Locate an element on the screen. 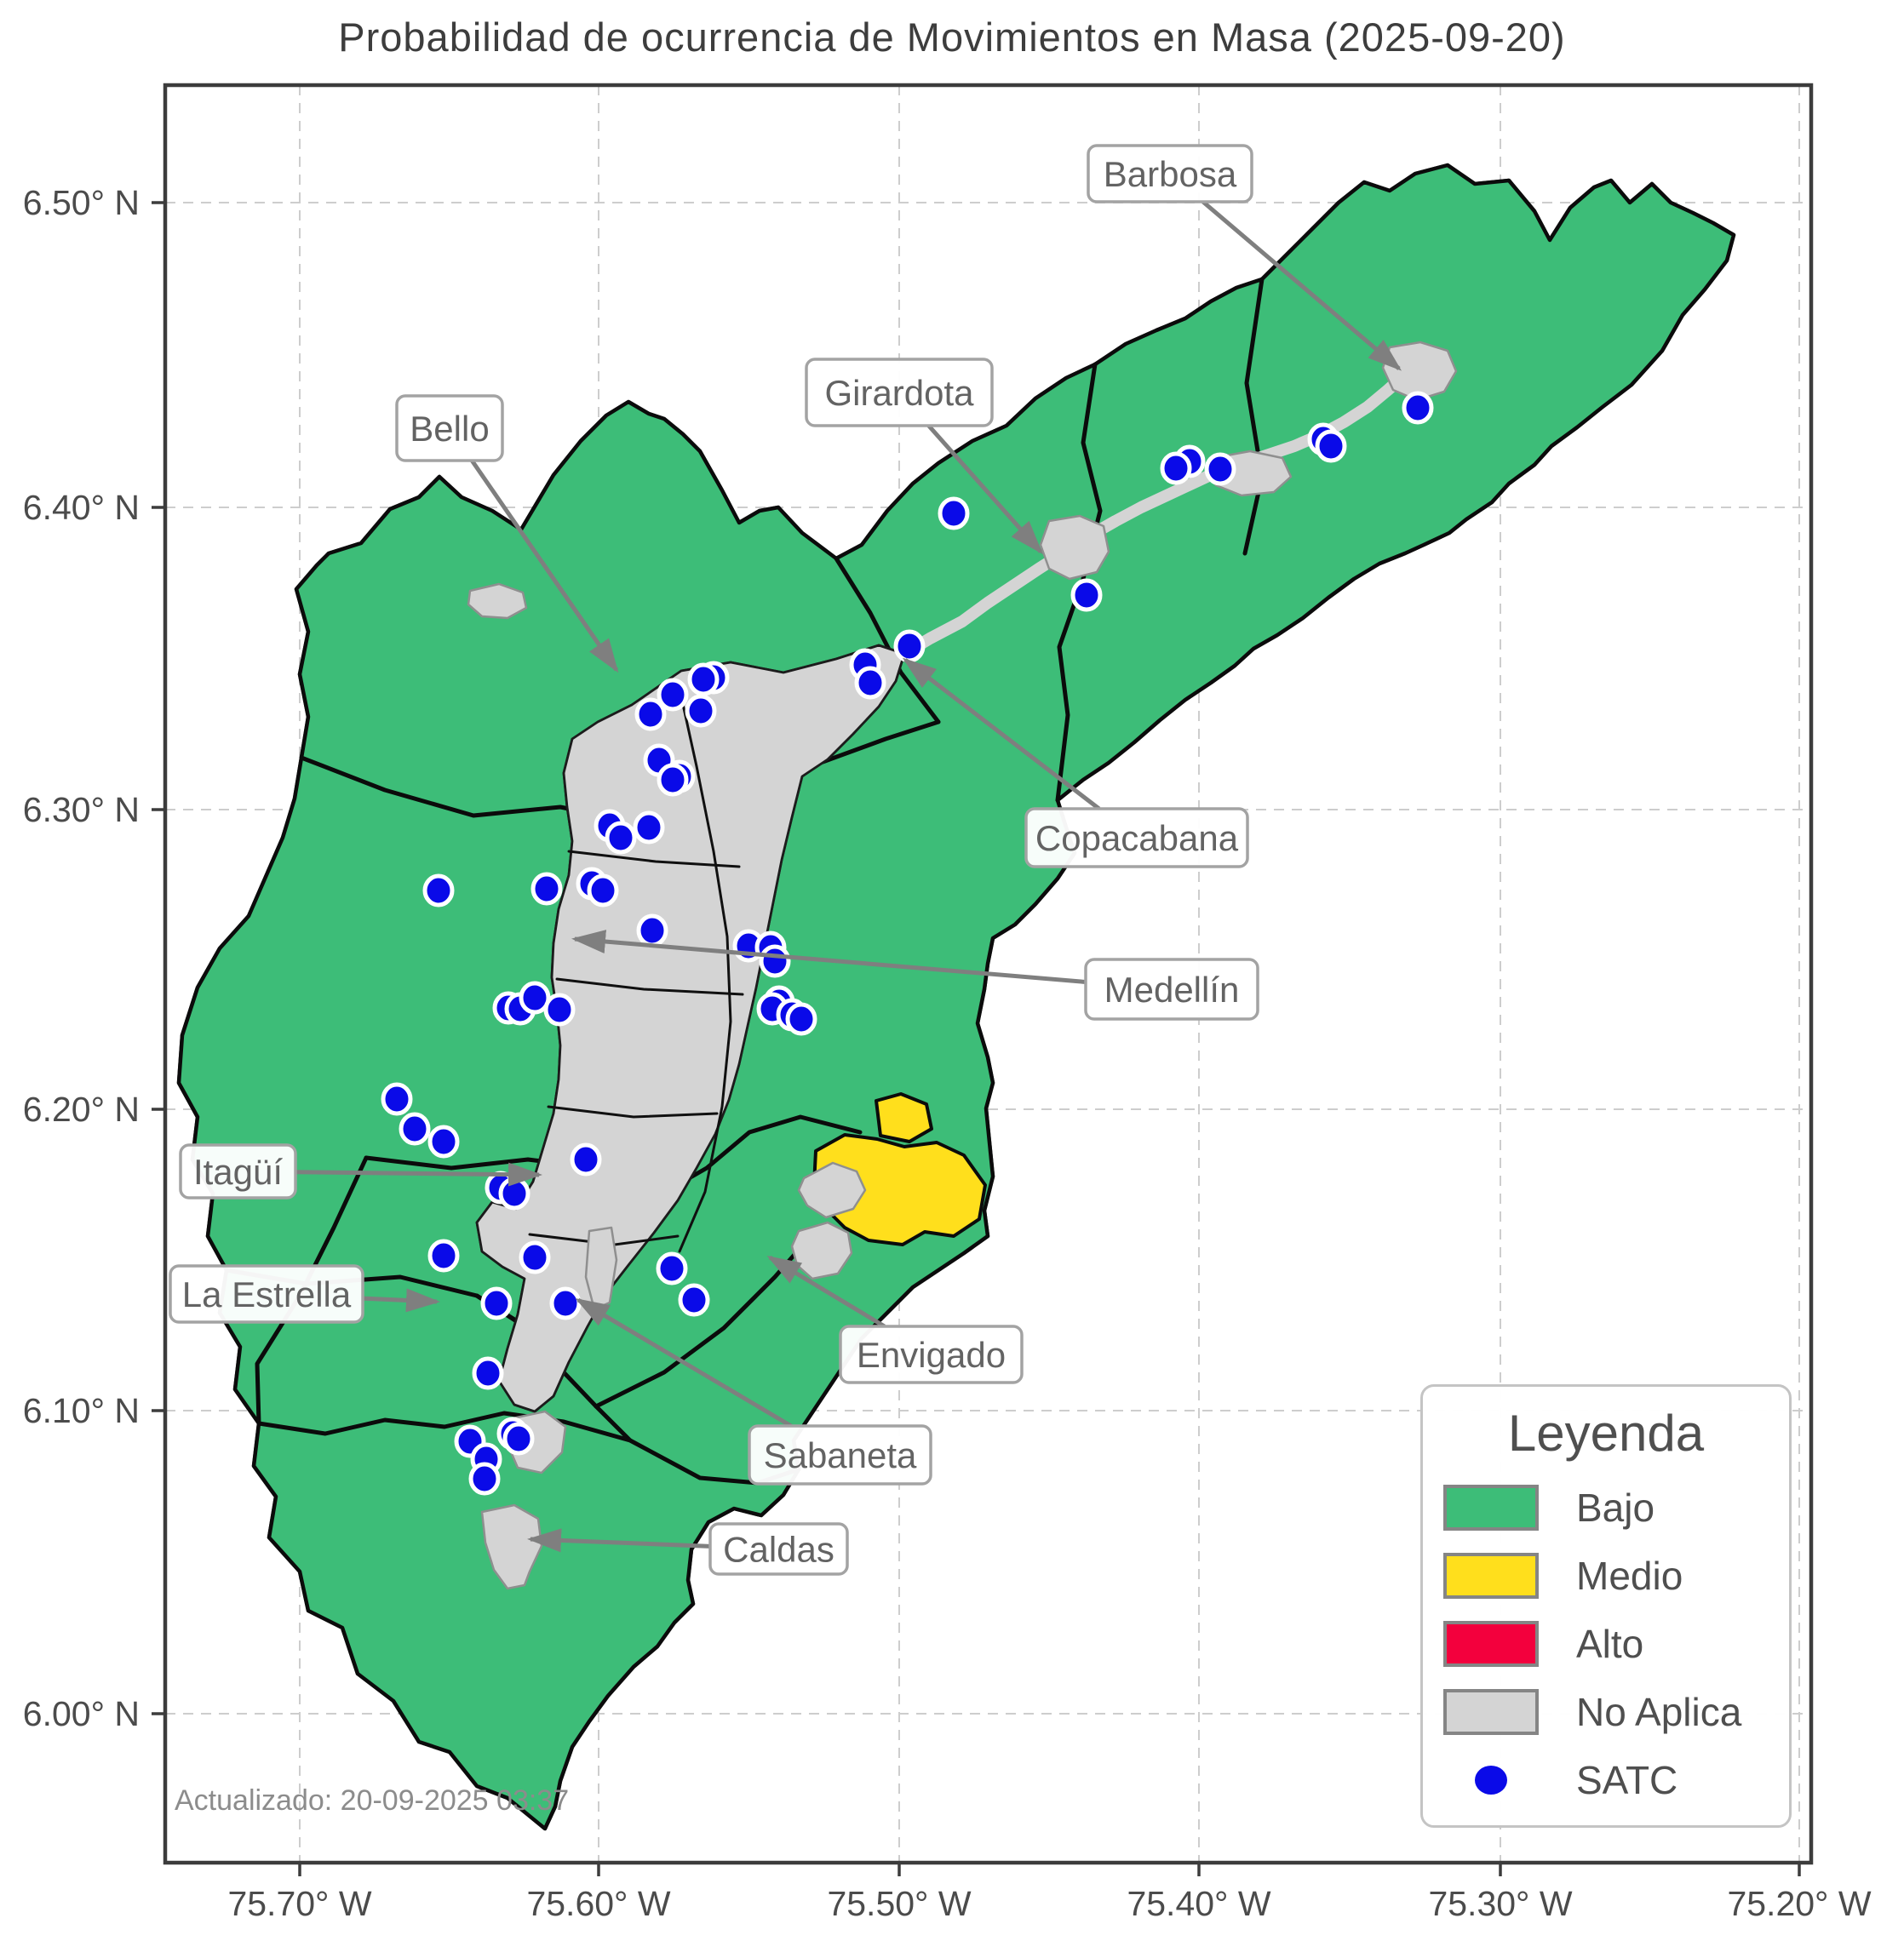 The width and height of the screenshot is (1904, 1941). label-arrow-itagui is located at coordinates (418, 1174).